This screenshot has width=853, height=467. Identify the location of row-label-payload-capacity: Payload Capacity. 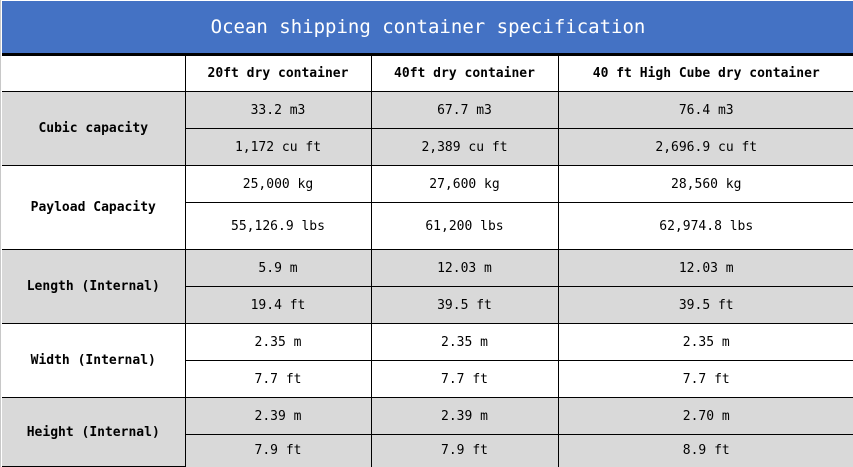
(94, 207).